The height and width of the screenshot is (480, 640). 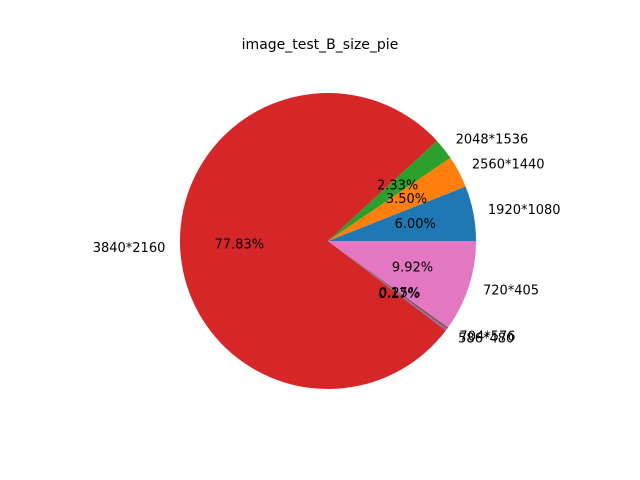 I want to click on pie-percent-label: 3.50%, so click(x=406, y=199).